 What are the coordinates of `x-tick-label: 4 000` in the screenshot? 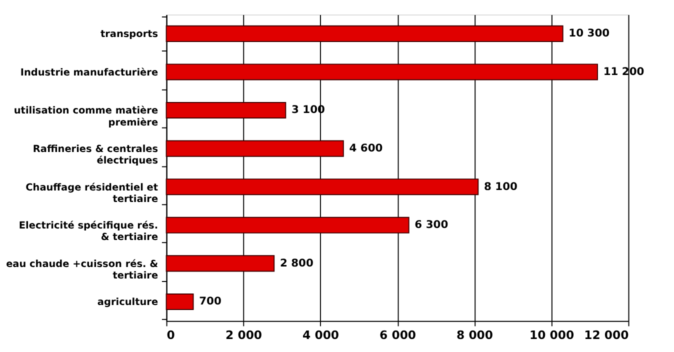 It's located at (321, 335).